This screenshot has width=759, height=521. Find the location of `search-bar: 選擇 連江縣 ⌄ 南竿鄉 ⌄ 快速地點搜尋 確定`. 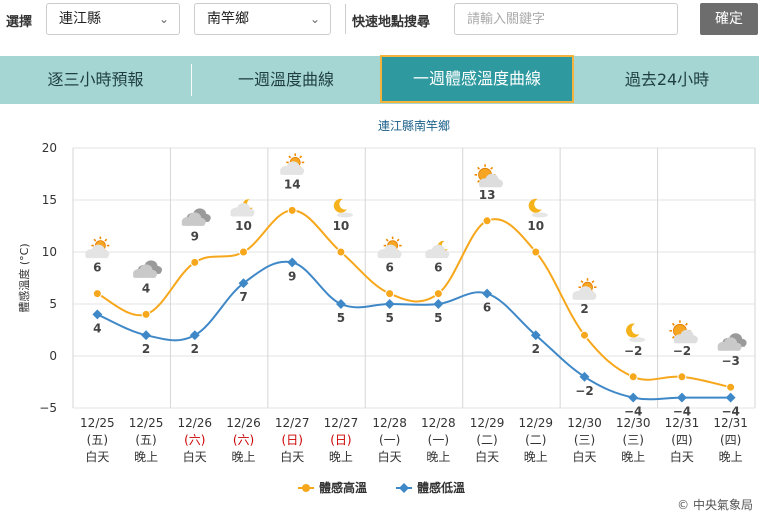

search-bar: 選擇 連江縣 ⌄ 南竿鄉 ⌄ 快速地點搜尋 確定 is located at coordinates (379, 20).